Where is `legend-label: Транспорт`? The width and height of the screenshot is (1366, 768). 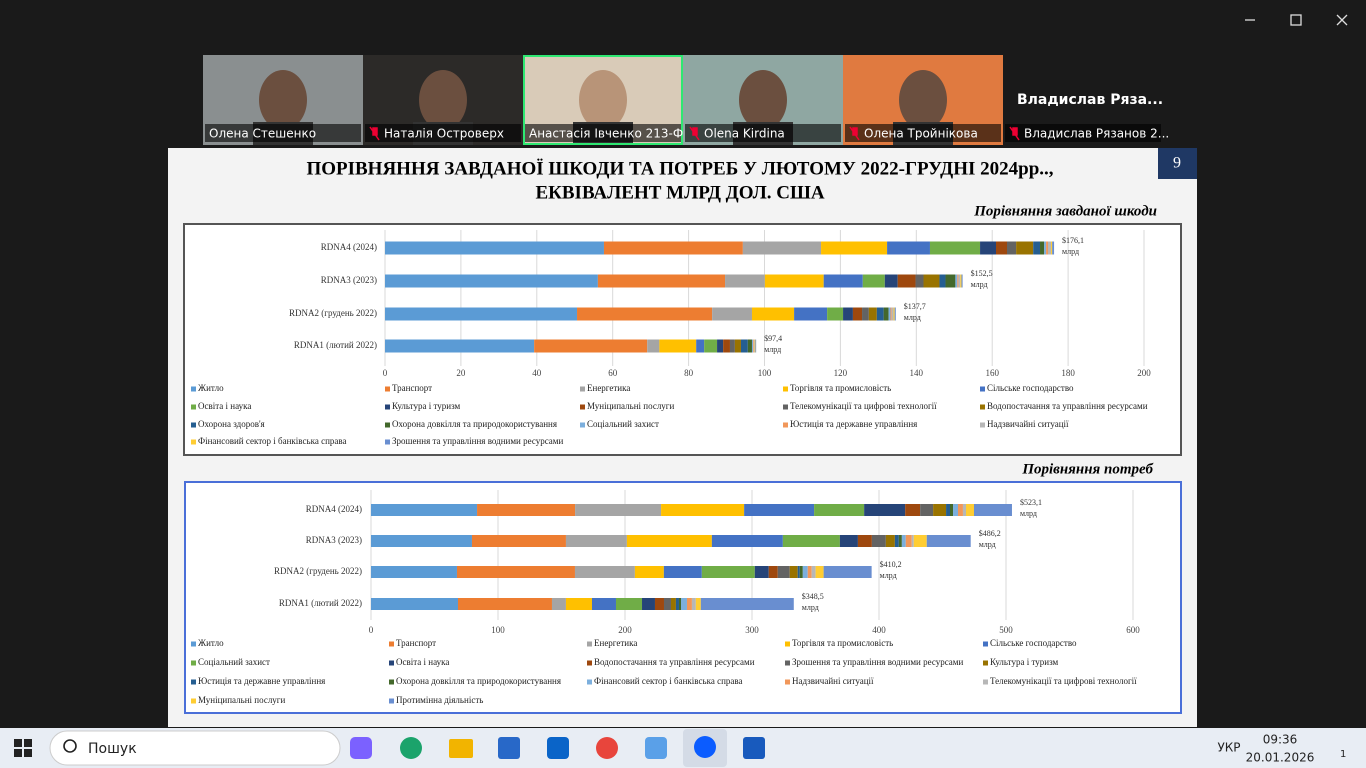 legend-label: Транспорт is located at coordinates (412, 388).